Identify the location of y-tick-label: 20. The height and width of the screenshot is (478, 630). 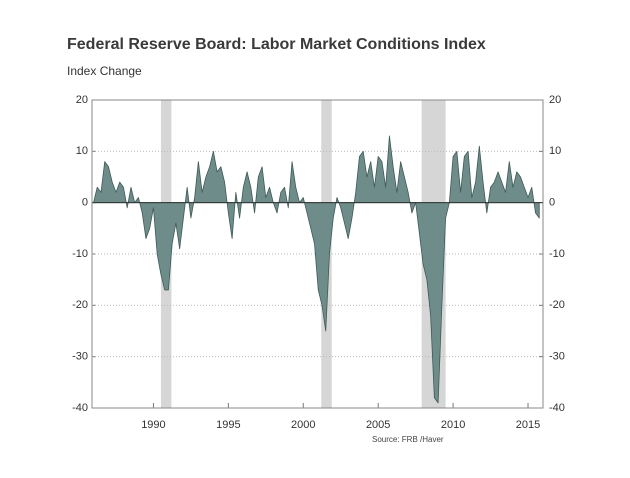
(82, 100).